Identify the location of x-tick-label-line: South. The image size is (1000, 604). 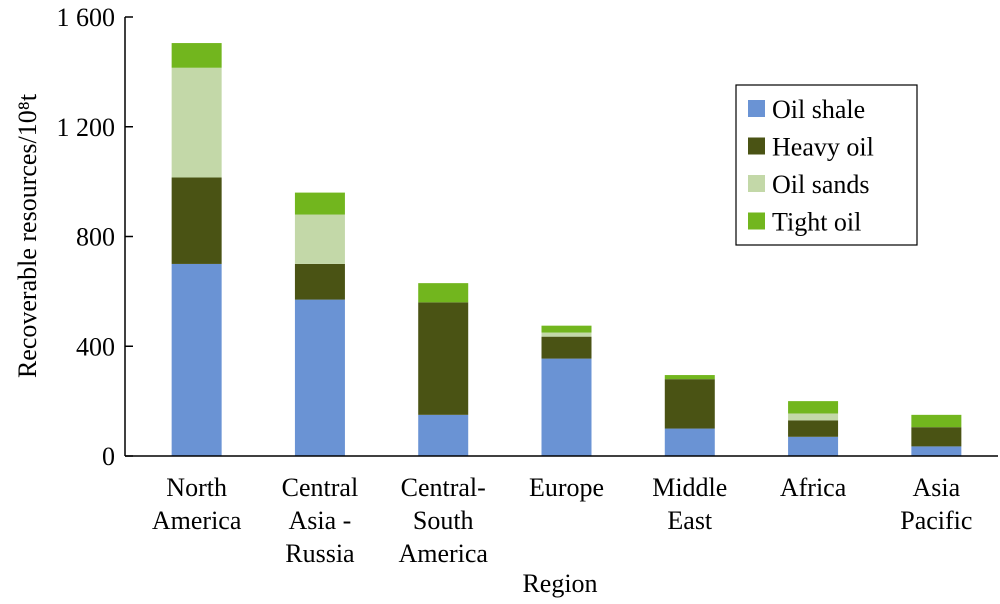
(443, 520).